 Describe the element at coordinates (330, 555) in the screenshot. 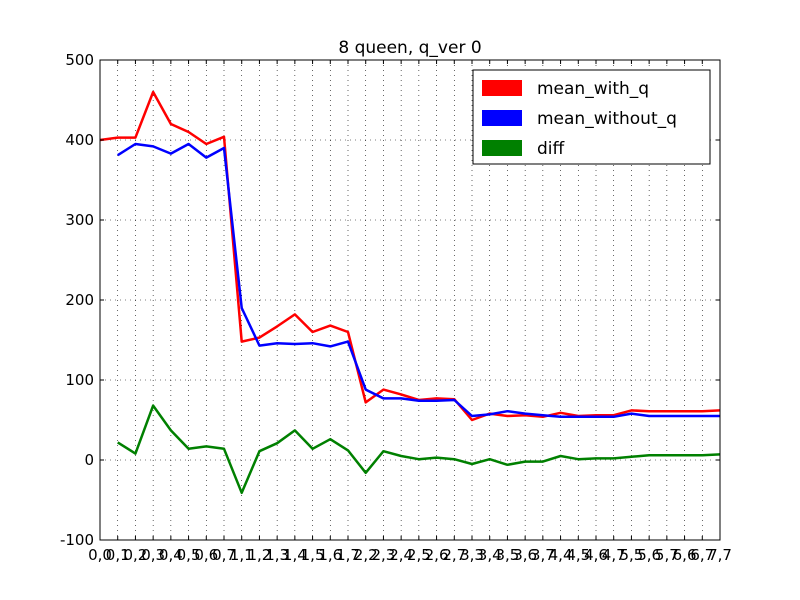

I see `x-tick-label: 1,6` at that location.